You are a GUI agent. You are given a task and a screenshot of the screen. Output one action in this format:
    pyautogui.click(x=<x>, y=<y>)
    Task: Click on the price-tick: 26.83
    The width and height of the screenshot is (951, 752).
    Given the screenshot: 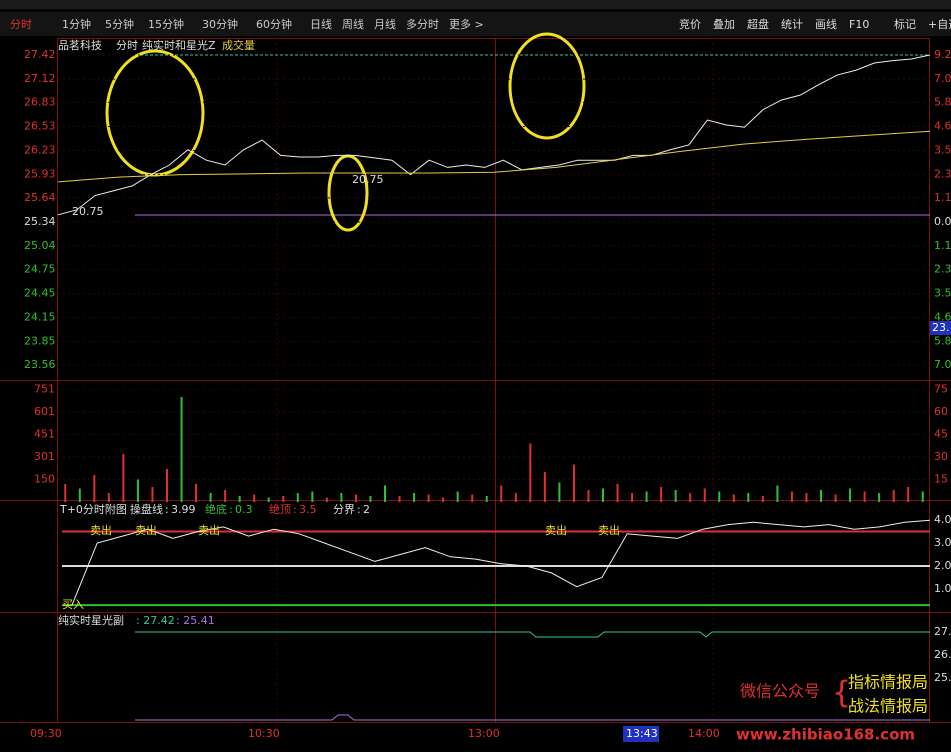 What is the action you would take?
    pyautogui.click(x=40, y=101)
    